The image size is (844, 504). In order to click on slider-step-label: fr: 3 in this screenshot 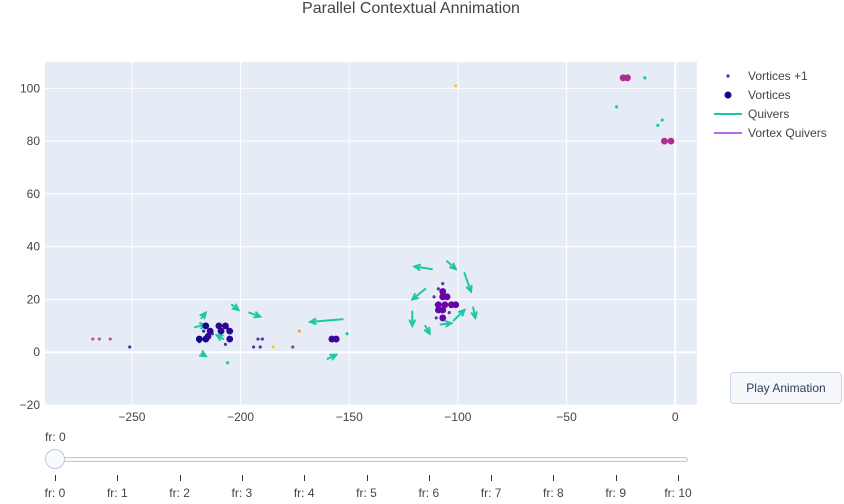, I will do `click(242, 493)`.